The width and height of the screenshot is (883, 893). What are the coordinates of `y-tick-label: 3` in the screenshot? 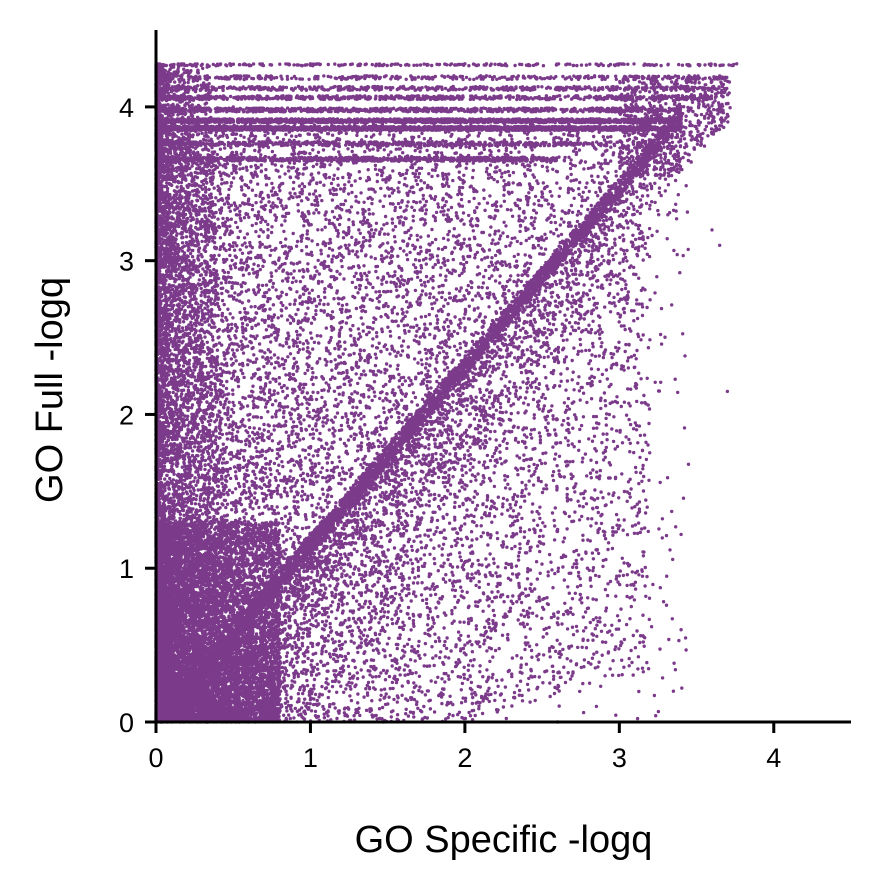 It's located at (126, 262).